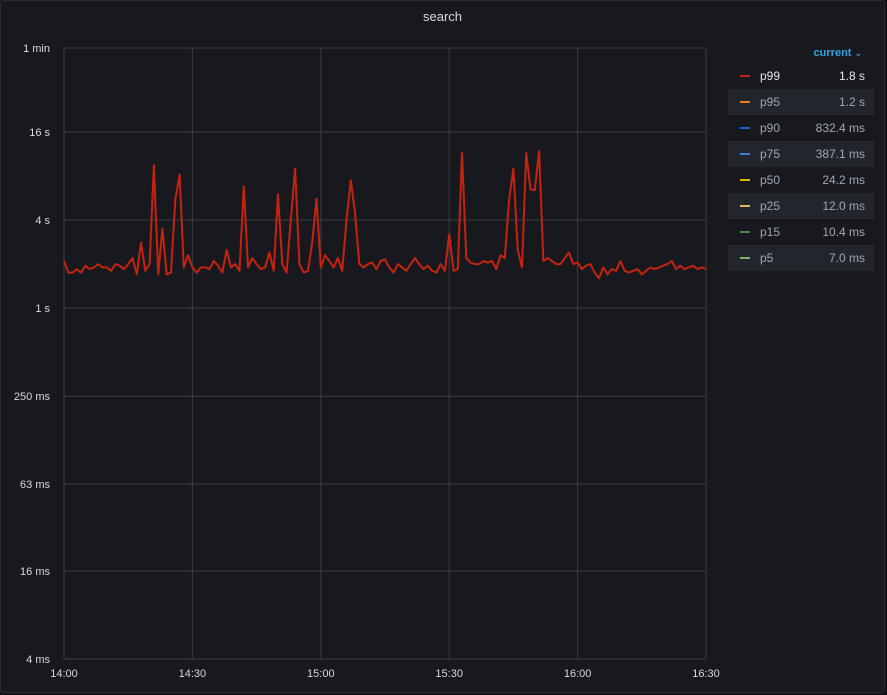 The image size is (887, 695). What do you see at coordinates (801, 76) in the screenshot?
I see `legend-item-p99: p99 1.8 s` at bounding box center [801, 76].